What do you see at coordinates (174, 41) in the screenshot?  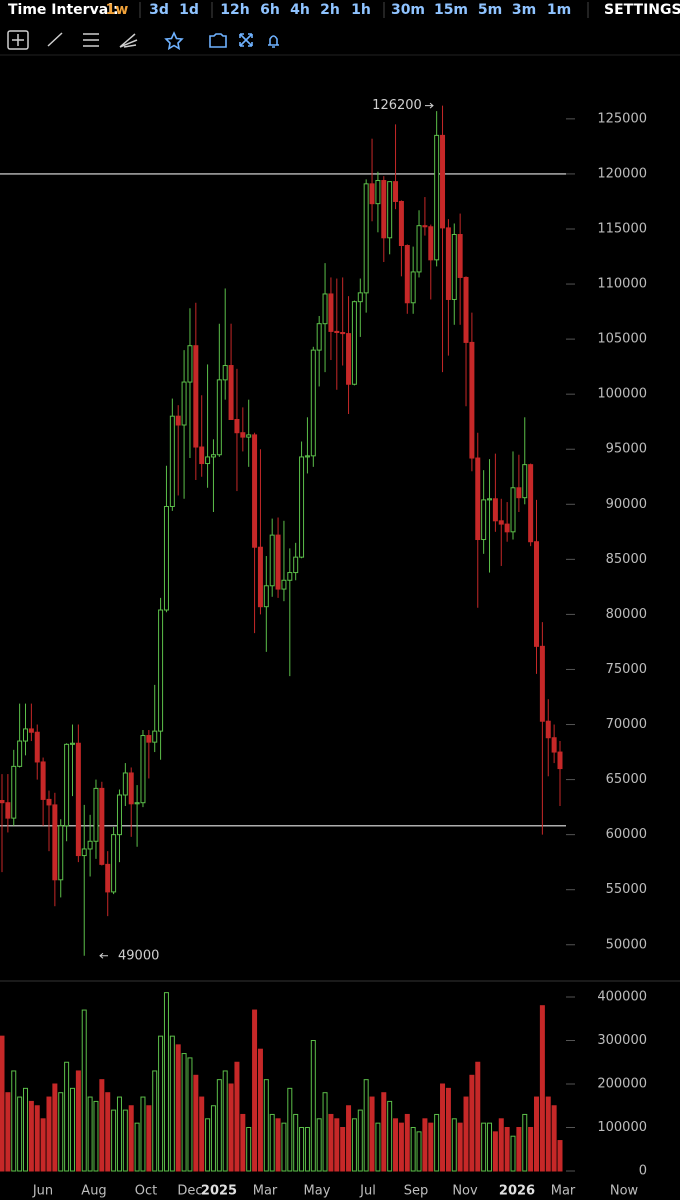 I see `favorite-button` at bounding box center [174, 41].